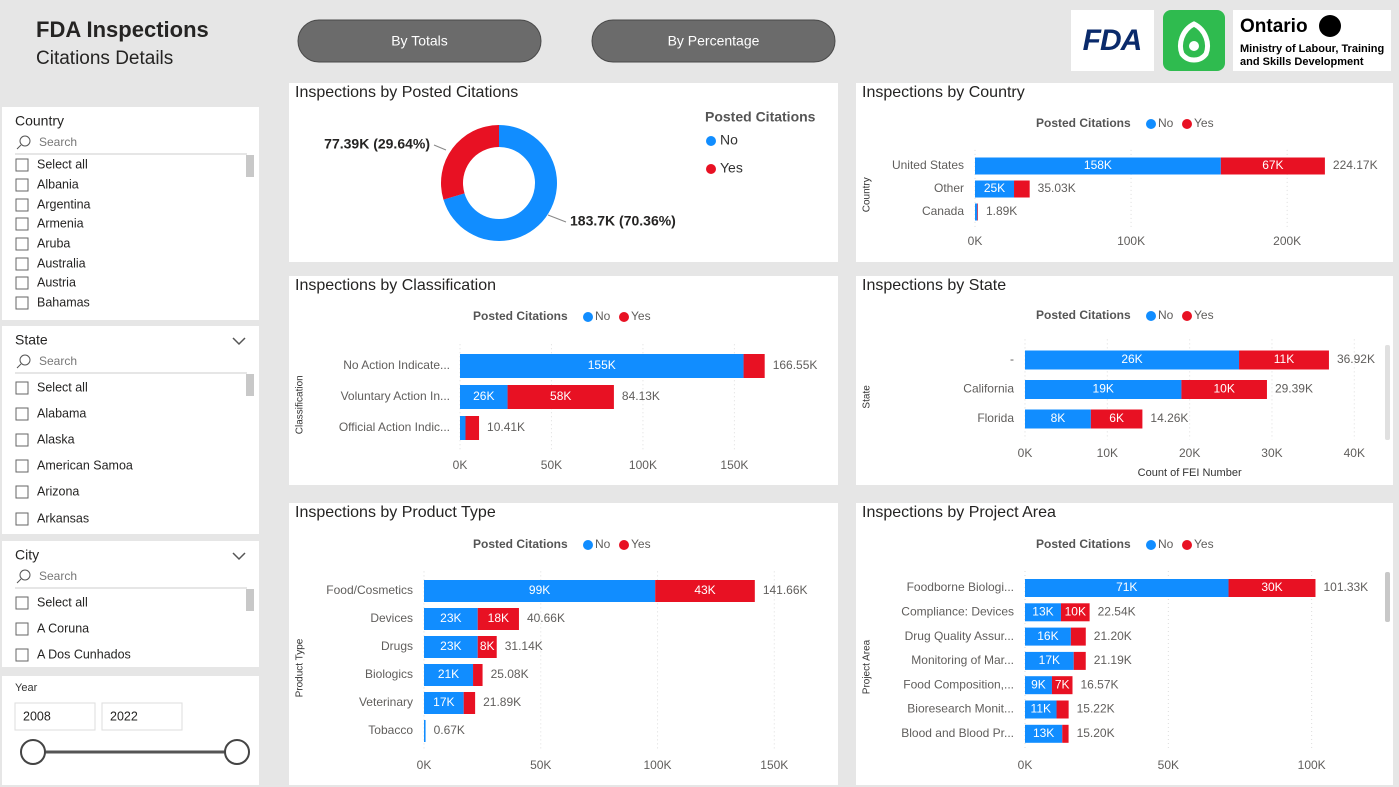 The height and width of the screenshot is (787, 1399). Describe the element at coordinates (53, 243) in the screenshot. I see `filter-item: Aruba` at that location.